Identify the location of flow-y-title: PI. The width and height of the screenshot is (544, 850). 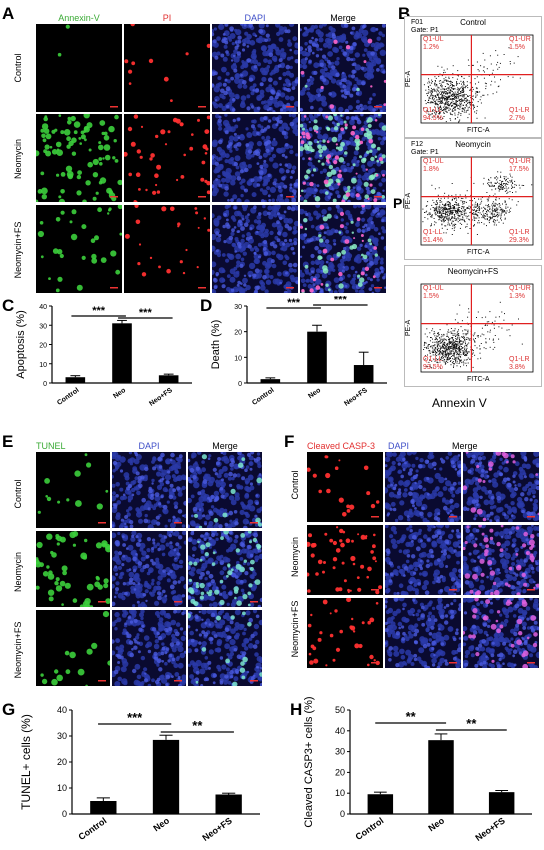
(400, 203).